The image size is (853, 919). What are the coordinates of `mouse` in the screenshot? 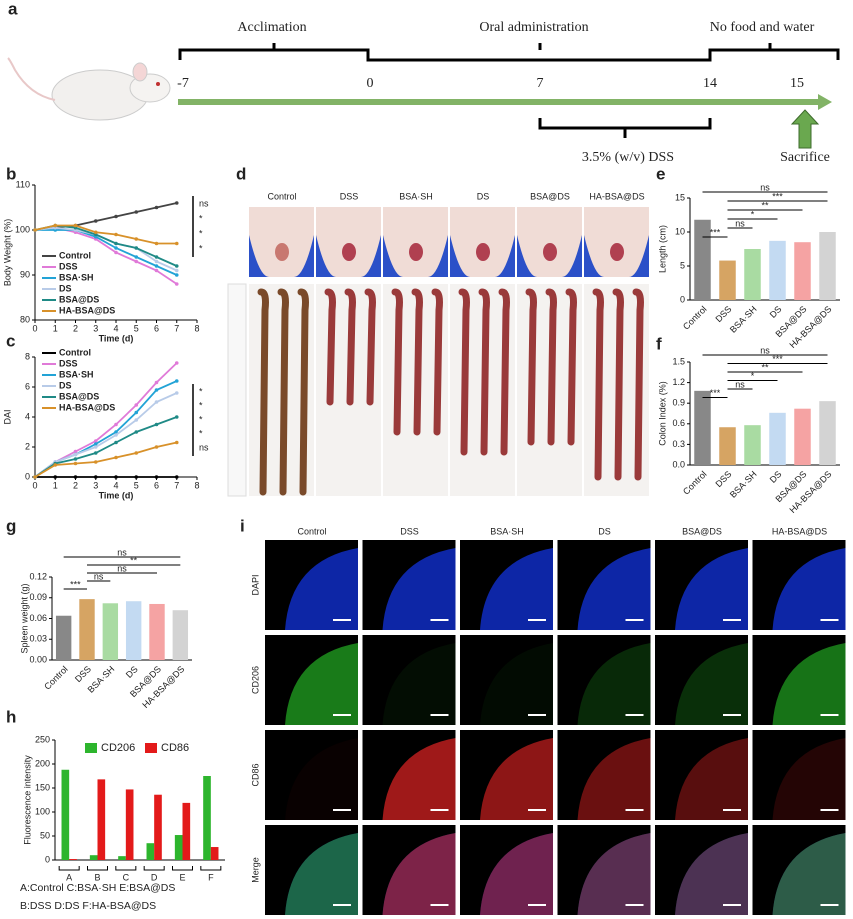 It's located at (89, 89).